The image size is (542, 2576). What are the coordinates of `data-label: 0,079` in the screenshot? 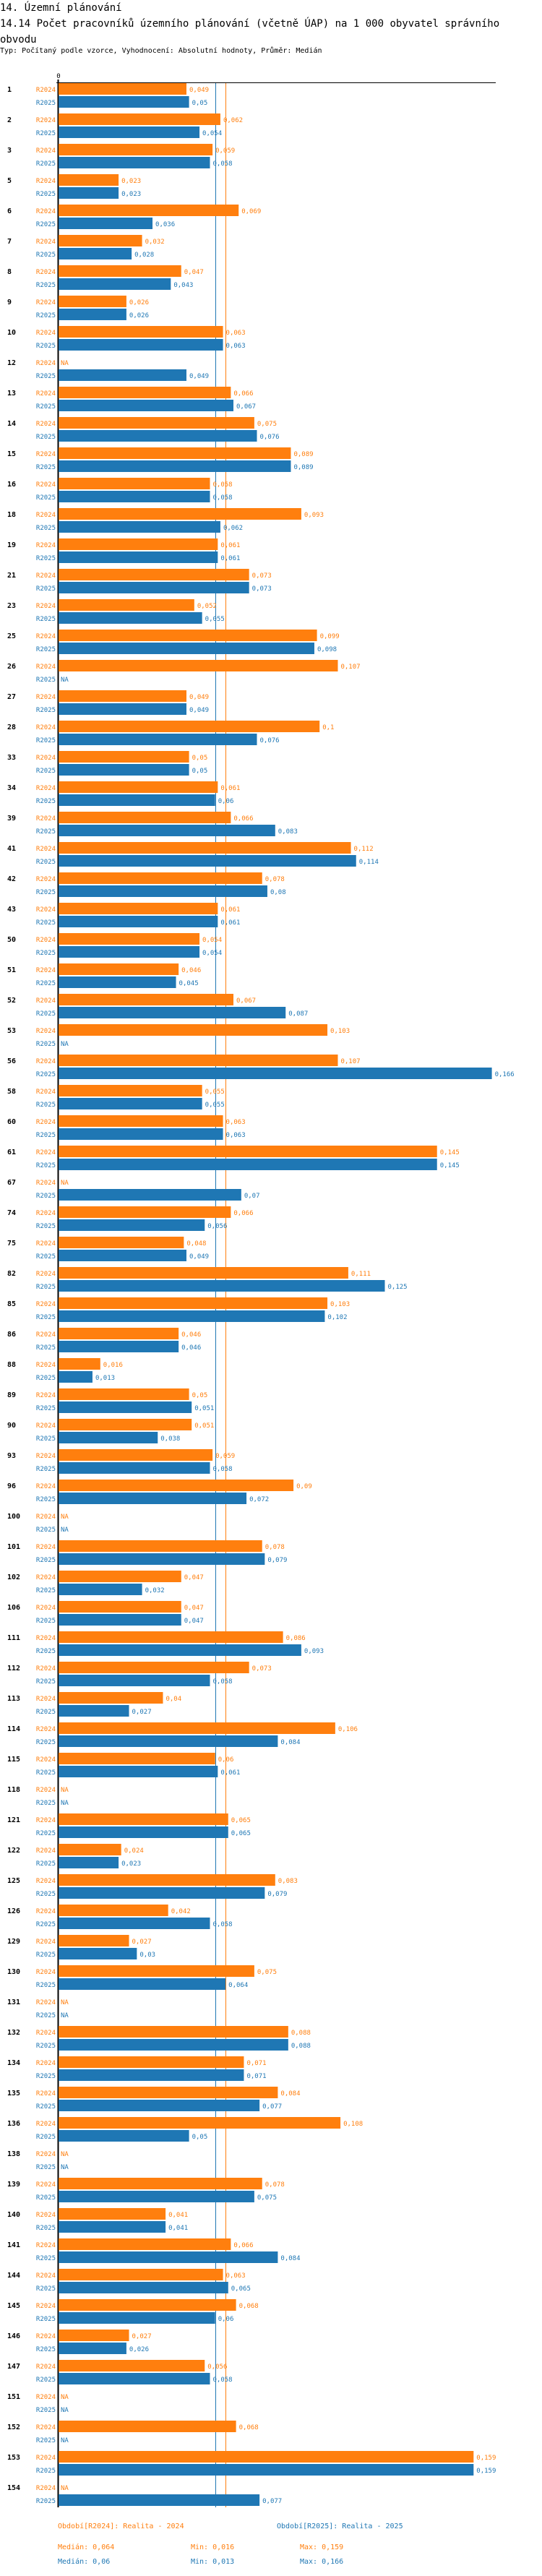 It's located at (277, 1561).